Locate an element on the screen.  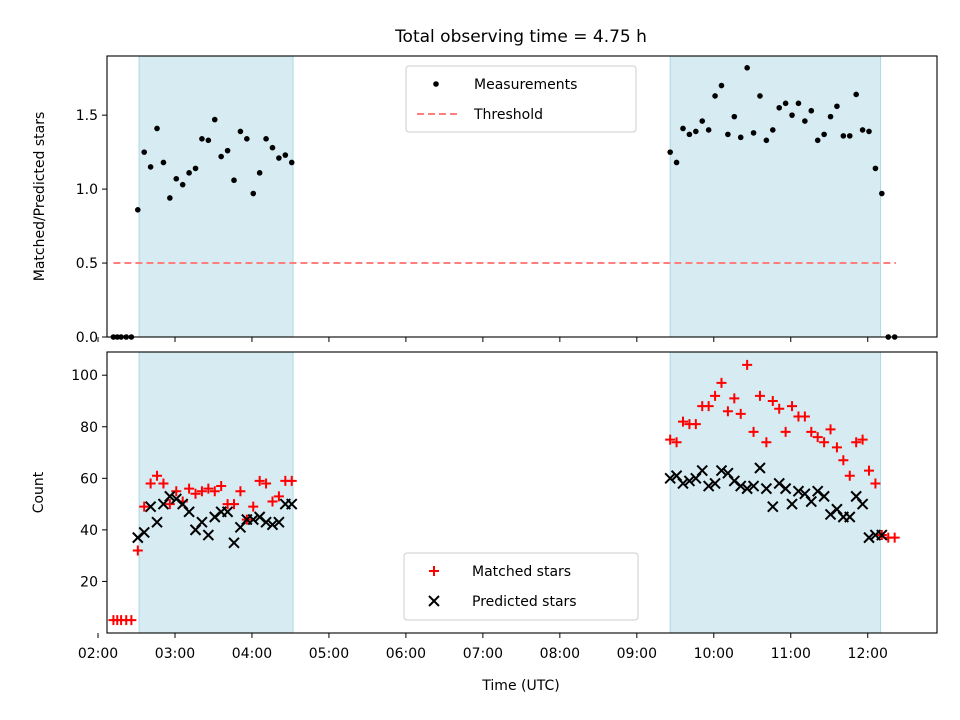
y-tick-label: 40 is located at coordinates (89, 531).